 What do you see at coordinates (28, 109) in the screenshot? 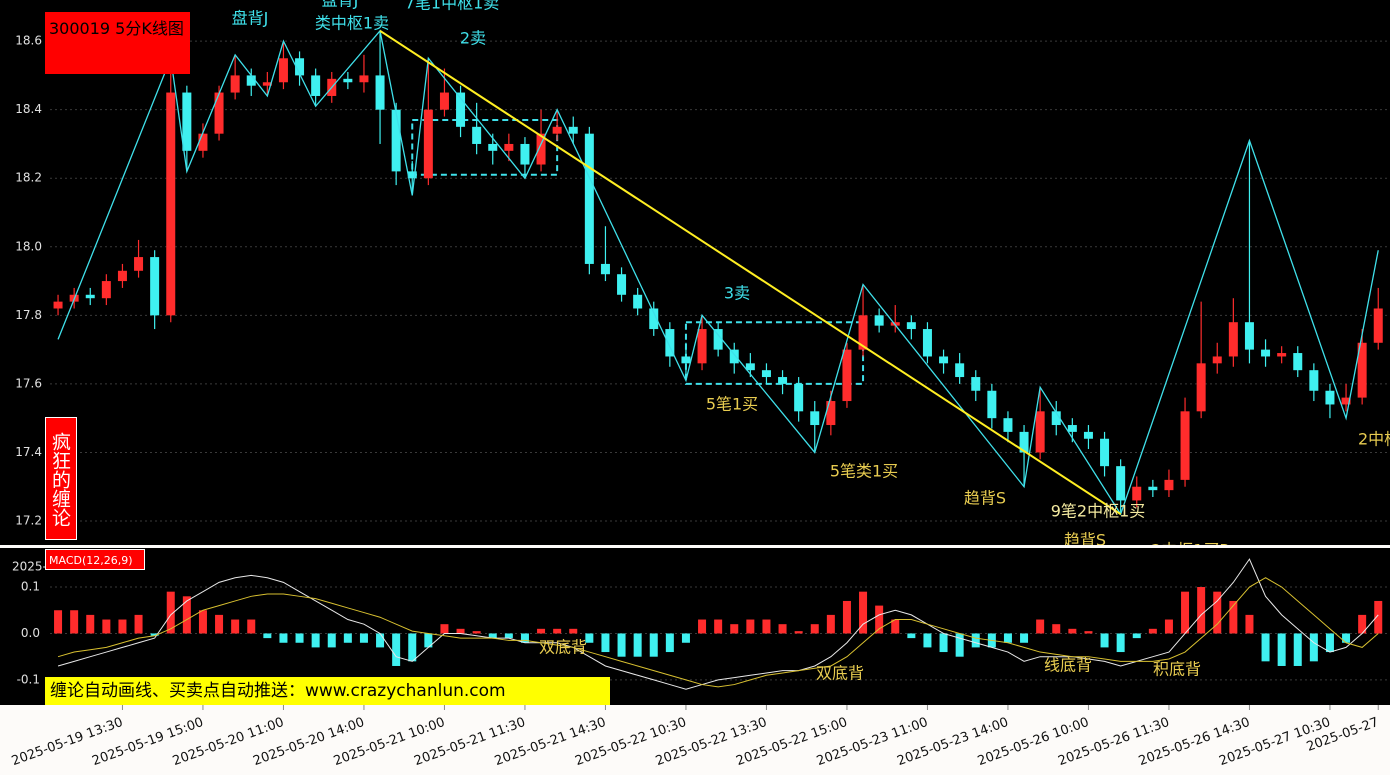
I see `y-tick-label: 18.4` at bounding box center [28, 109].